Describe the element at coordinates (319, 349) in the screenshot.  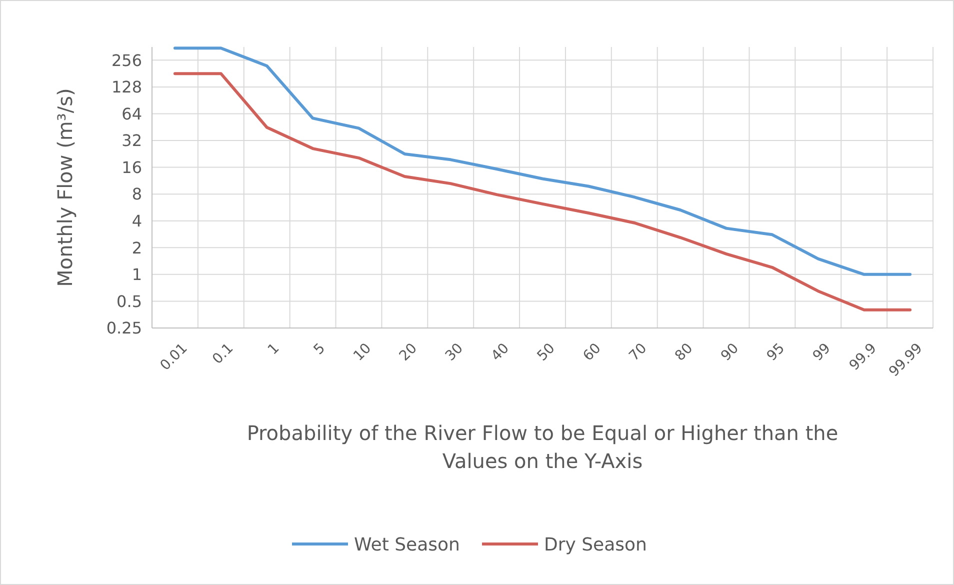
I see `x-tick-label: 5` at that location.